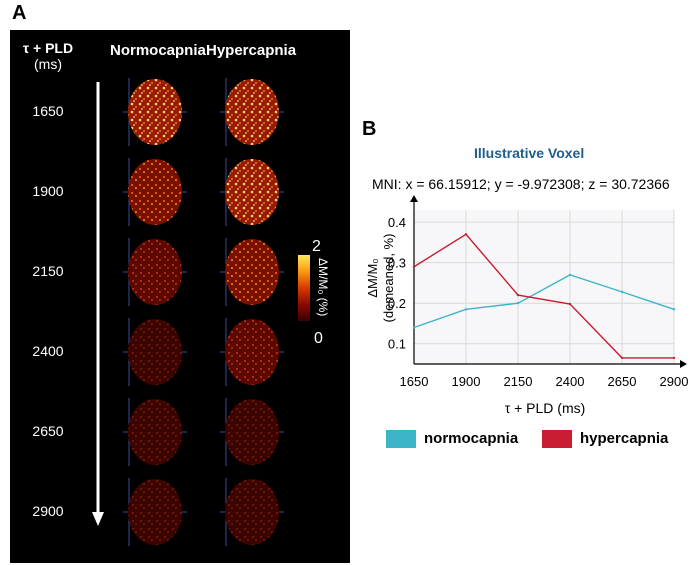 The width and height of the screenshot is (692, 565). I want to click on colorbar-max-label: 2, so click(316, 246).